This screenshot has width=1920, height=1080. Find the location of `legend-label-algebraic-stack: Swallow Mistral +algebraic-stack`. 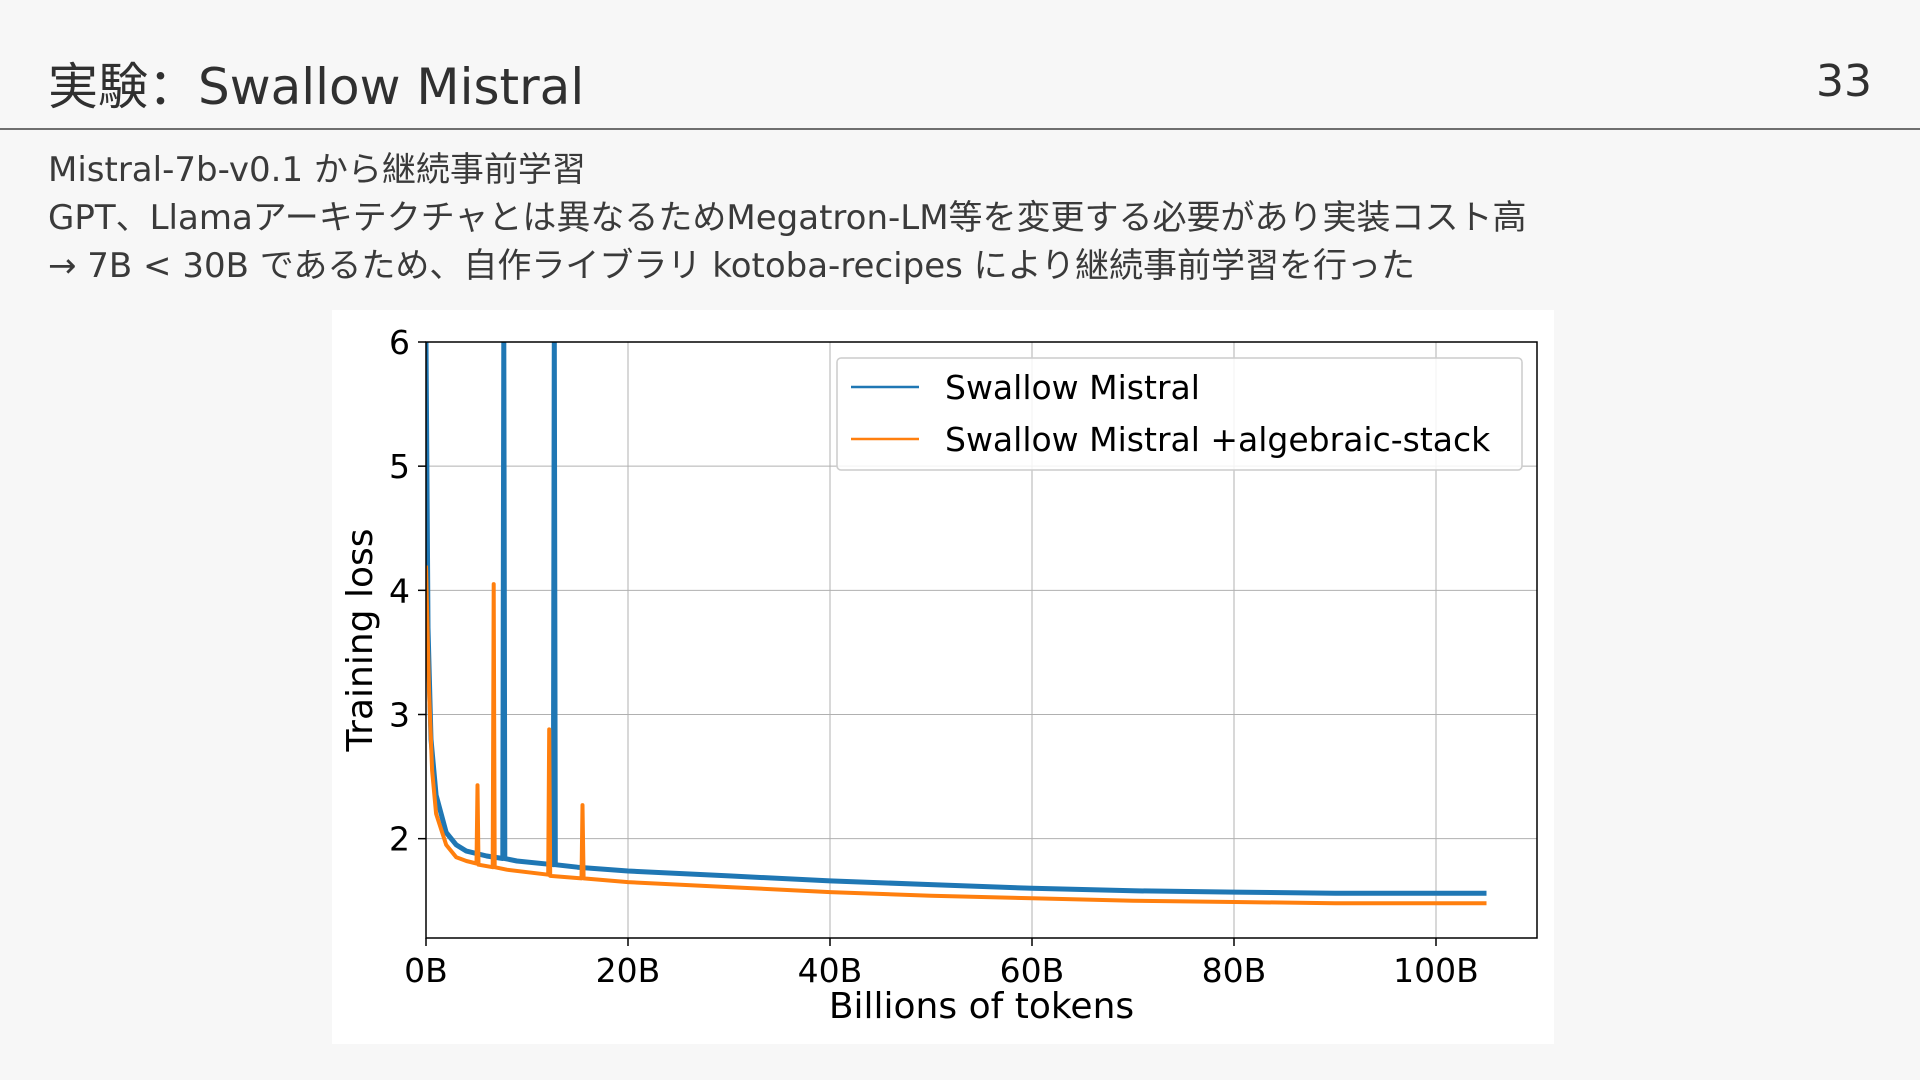

legend-label-algebraic-stack: Swallow Mistral +algebraic-stack is located at coordinates (1218, 439).